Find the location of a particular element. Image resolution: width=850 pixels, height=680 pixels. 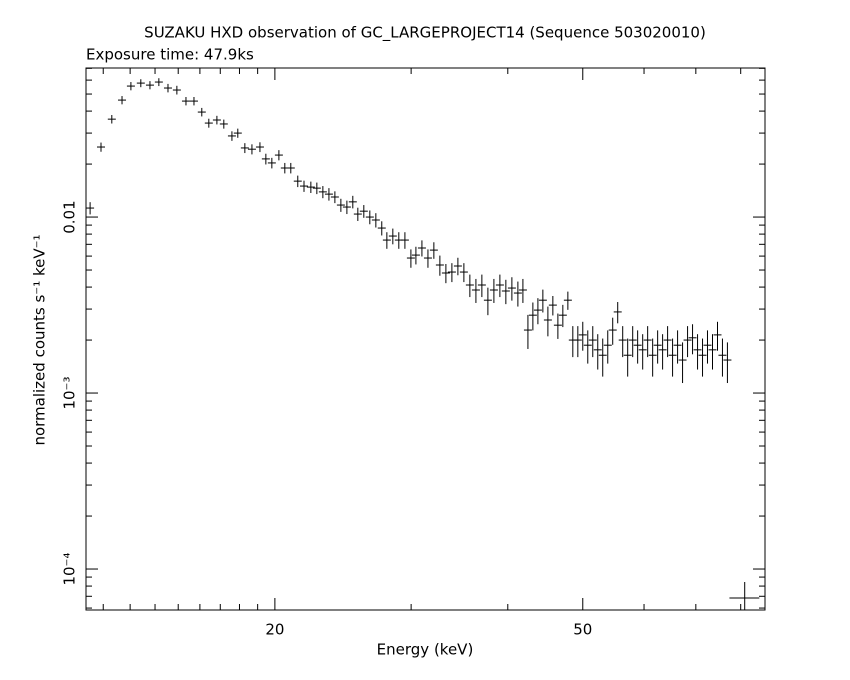

y-tick-label: 0.01 is located at coordinates (70, 216).